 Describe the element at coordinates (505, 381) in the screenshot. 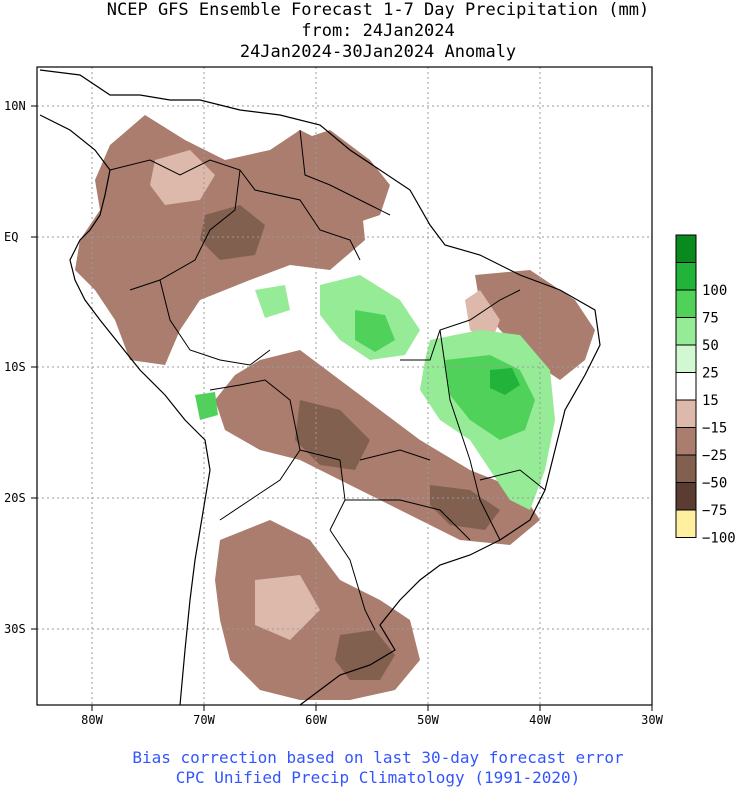

I see `wet-max-east-brazil` at that location.